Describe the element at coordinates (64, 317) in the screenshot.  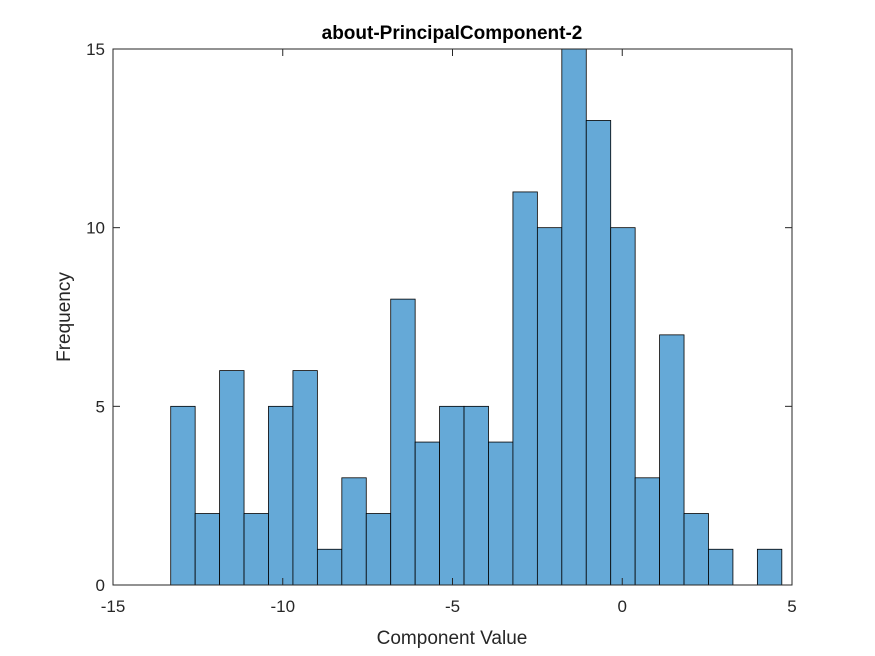
I see `y-axis-label: Frequency` at that location.